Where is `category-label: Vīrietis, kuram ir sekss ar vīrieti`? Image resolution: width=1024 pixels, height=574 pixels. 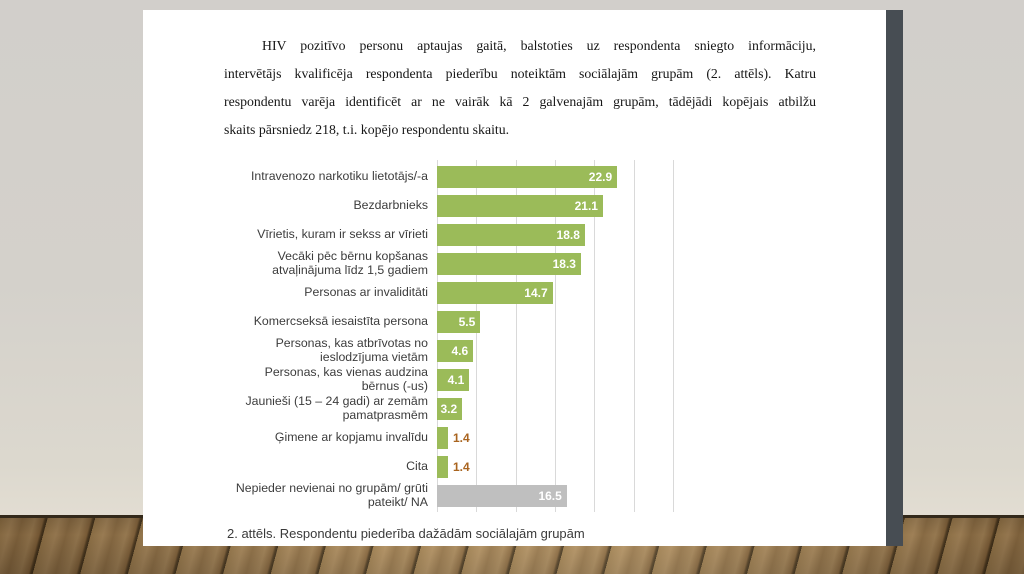
category-label: Vīrietis, kuram ir sekss ar vīrieti is located at coordinates (342, 233).